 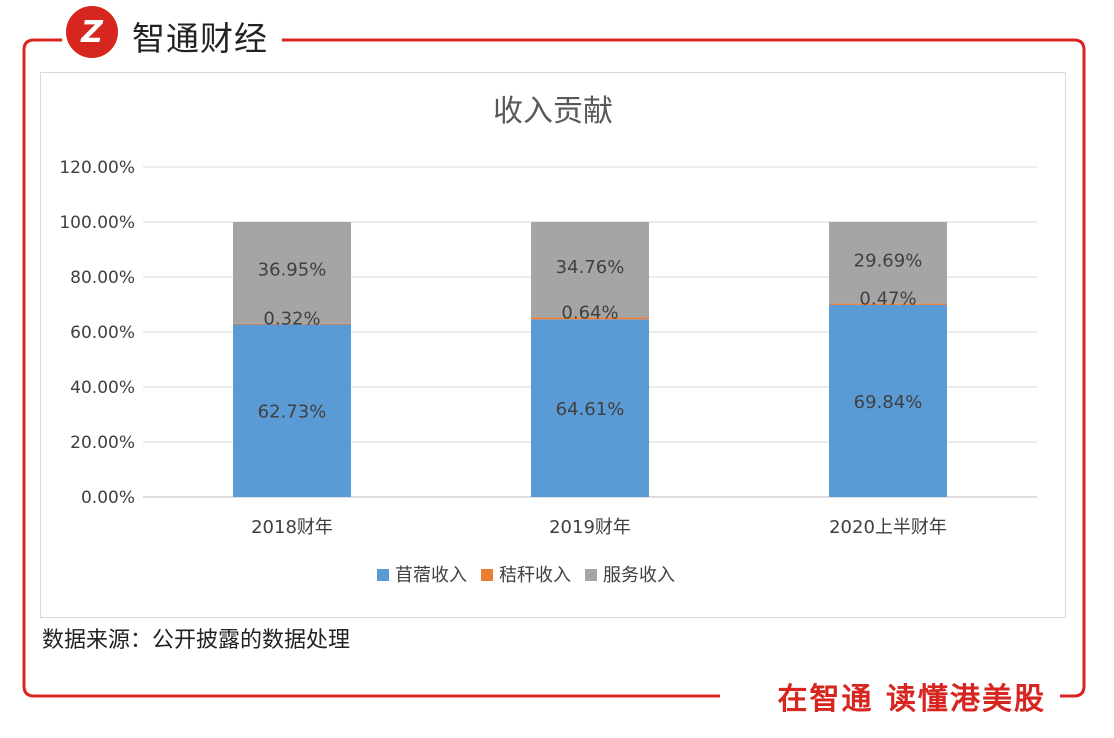 I want to click on legend-label: 苜蓿收入, so click(x=431, y=575).